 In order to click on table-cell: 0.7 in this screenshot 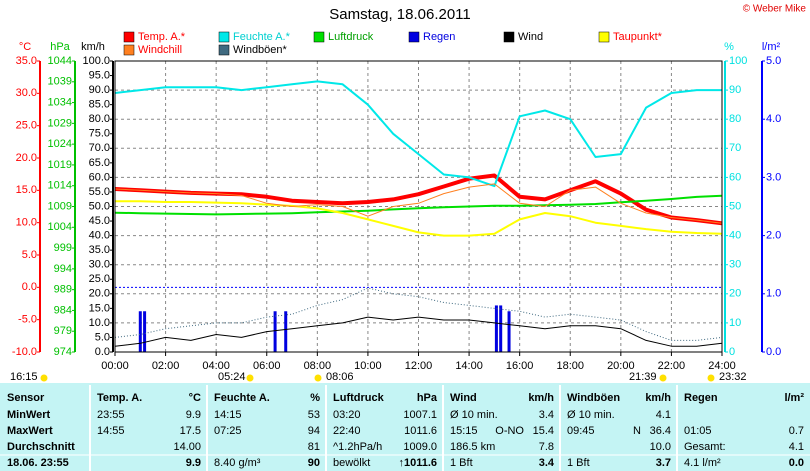, I will do `click(796, 431)`.